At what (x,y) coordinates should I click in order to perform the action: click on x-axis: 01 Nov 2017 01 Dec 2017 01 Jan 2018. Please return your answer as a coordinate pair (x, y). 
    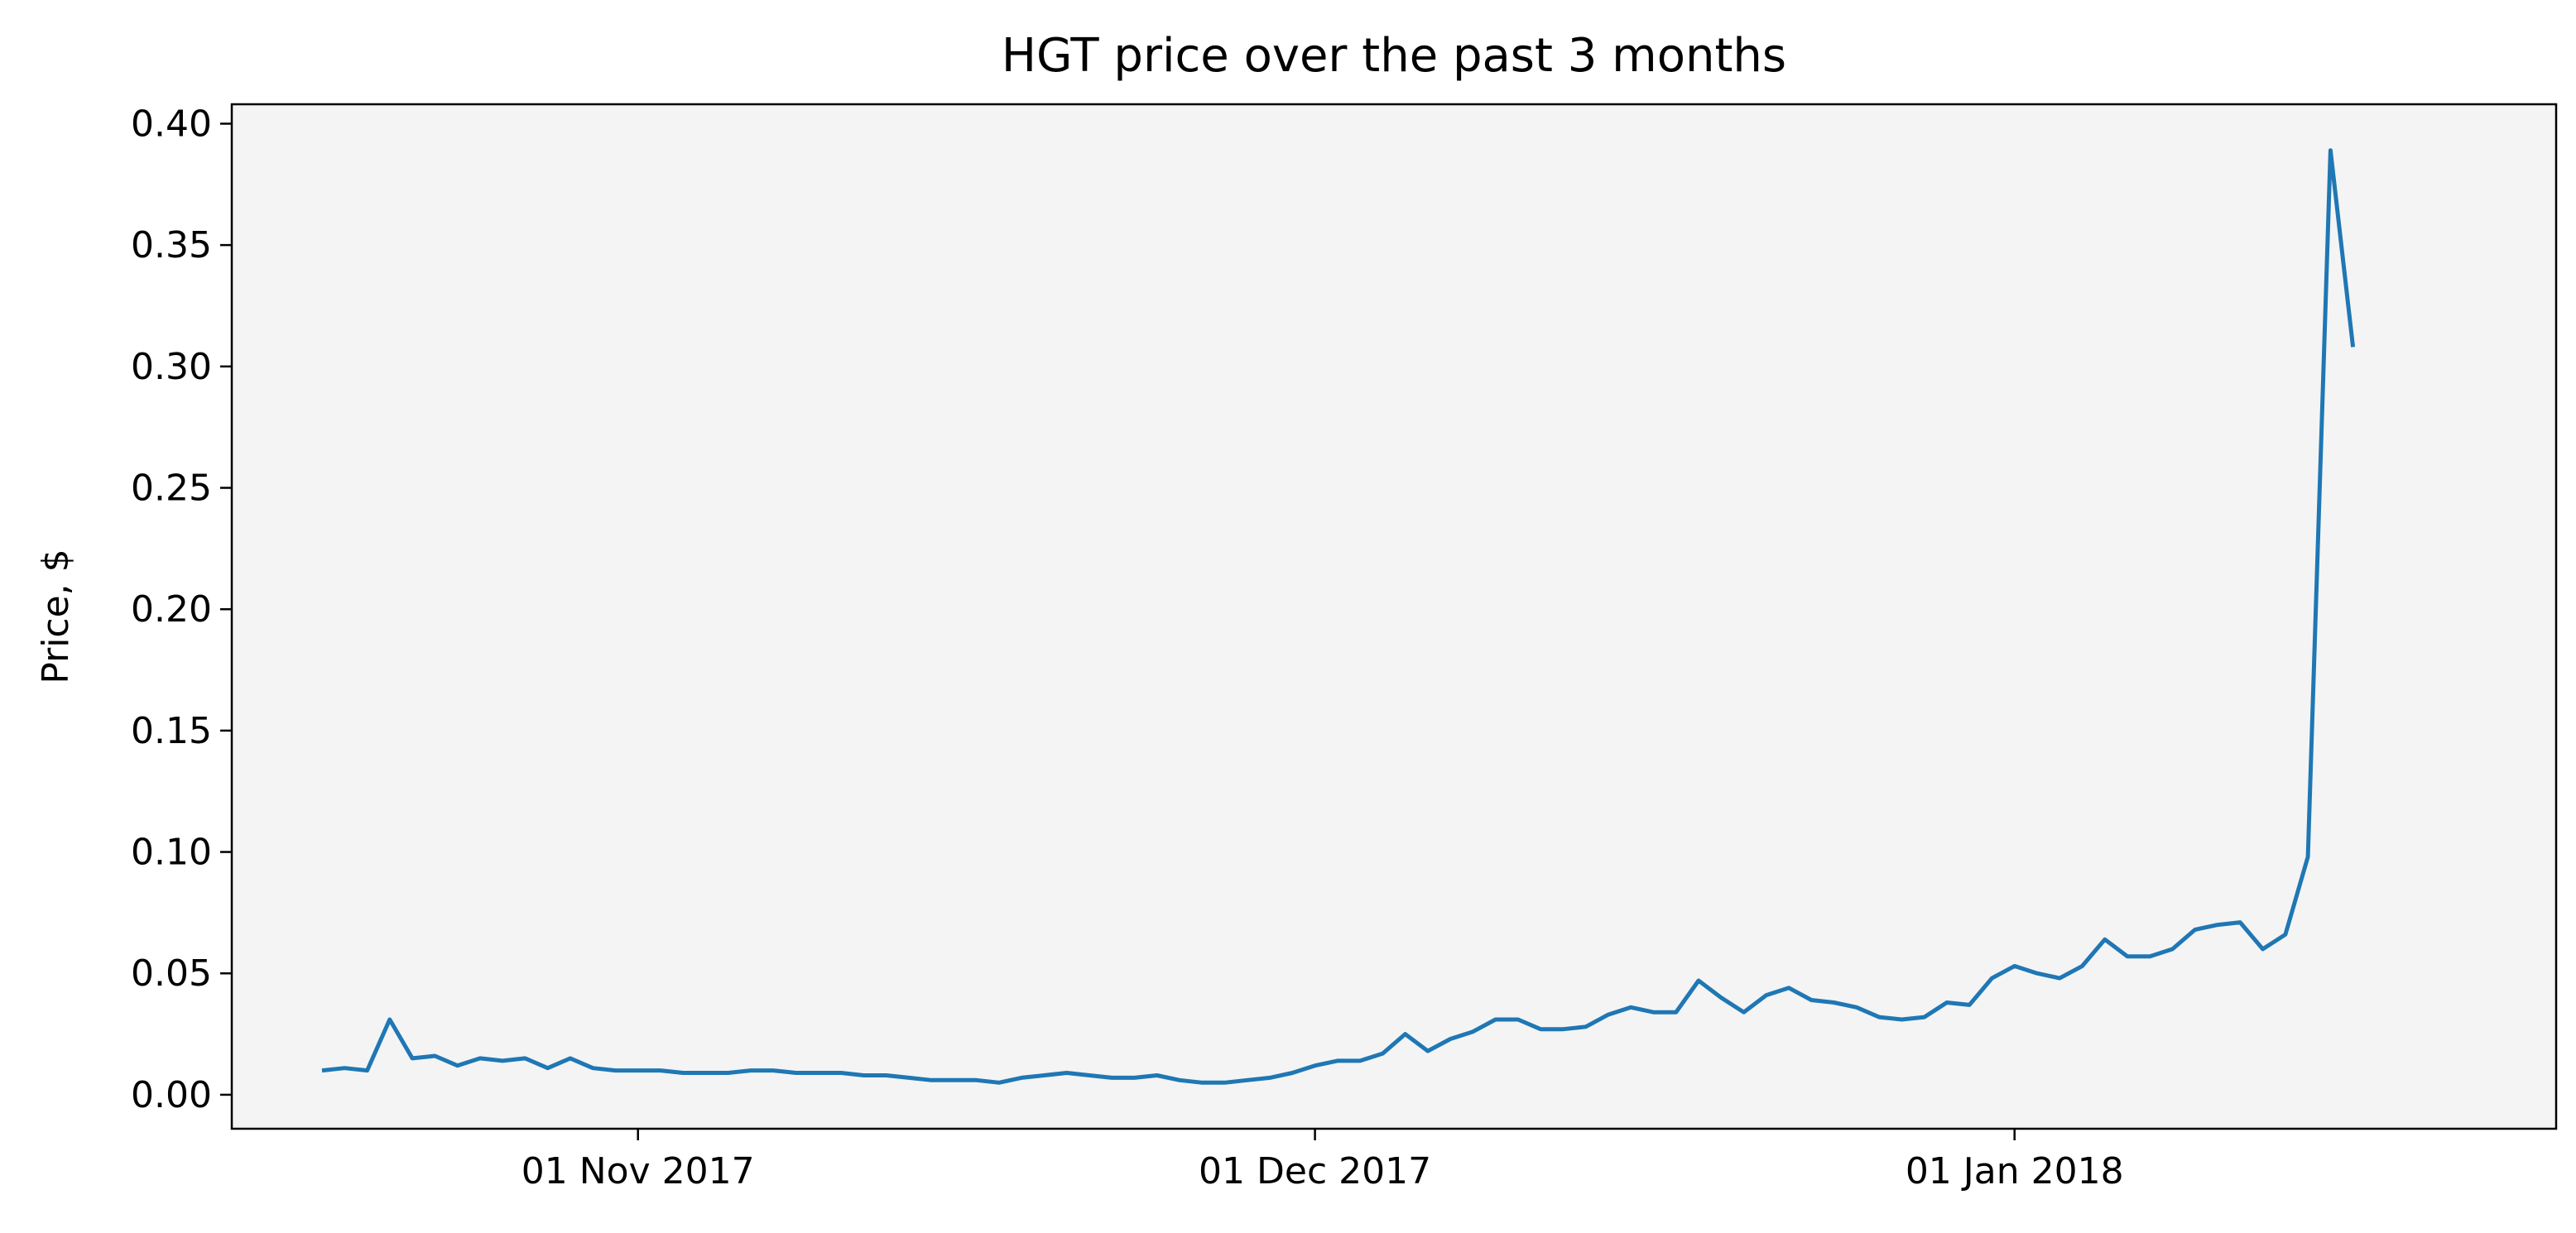
    Looking at the image, I should click on (1322, 1160).